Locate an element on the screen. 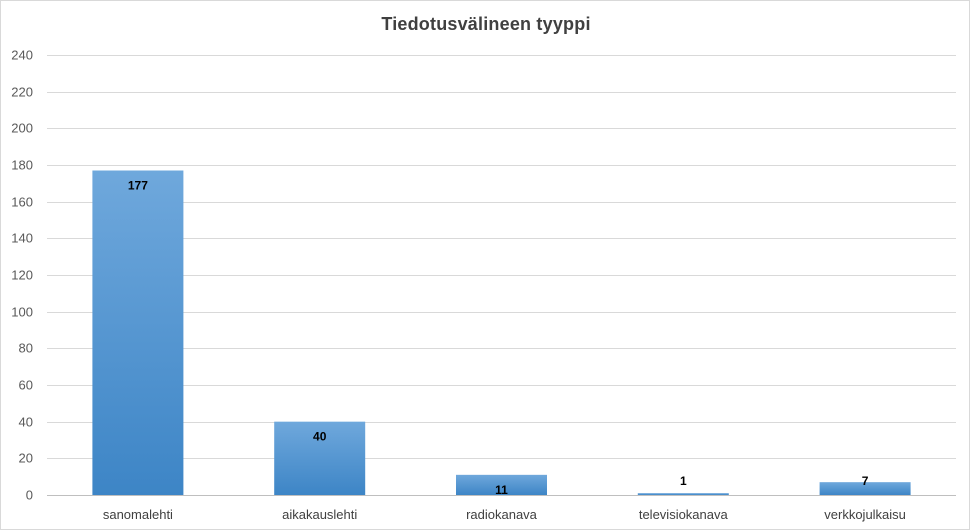  bar-verkkojulkaisu is located at coordinates (865, 488).